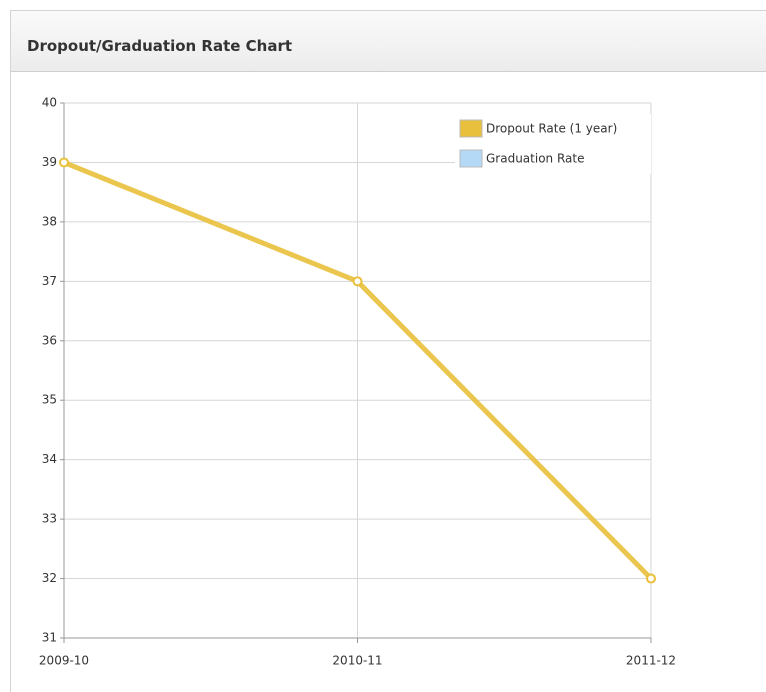  Describe the element at coordinates (49, 221) in the screenshot. I see `y-tick-label: 38` at that location.